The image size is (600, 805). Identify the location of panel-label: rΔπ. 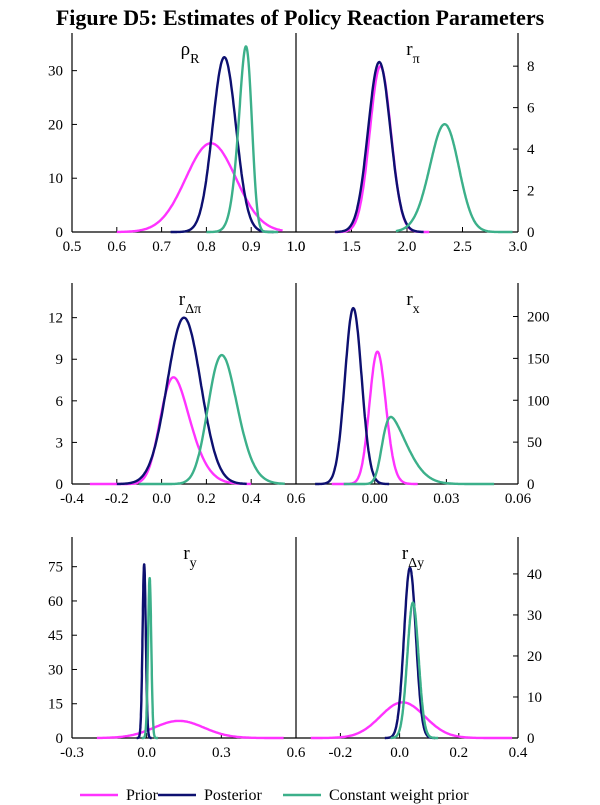
(190, 303).